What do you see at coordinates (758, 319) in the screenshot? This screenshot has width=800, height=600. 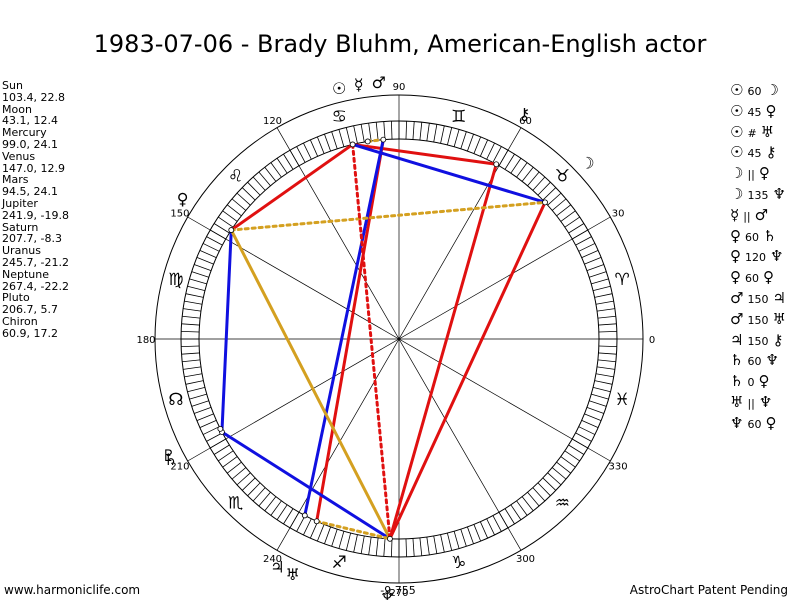 I see `aspect-row: ♂ 150 ♅` at bounding box center [758, 319].